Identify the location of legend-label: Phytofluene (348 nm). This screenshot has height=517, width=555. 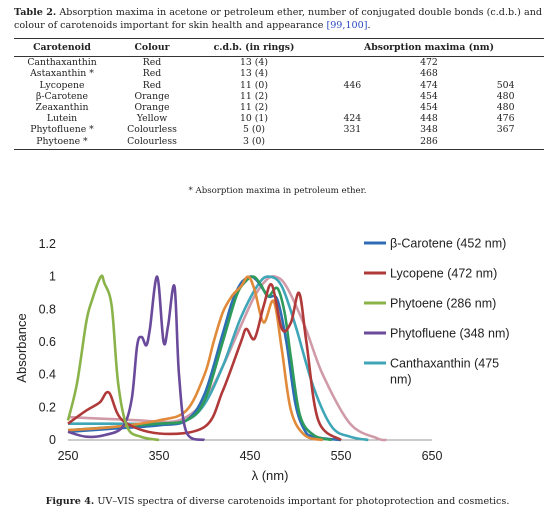
(450, 334).